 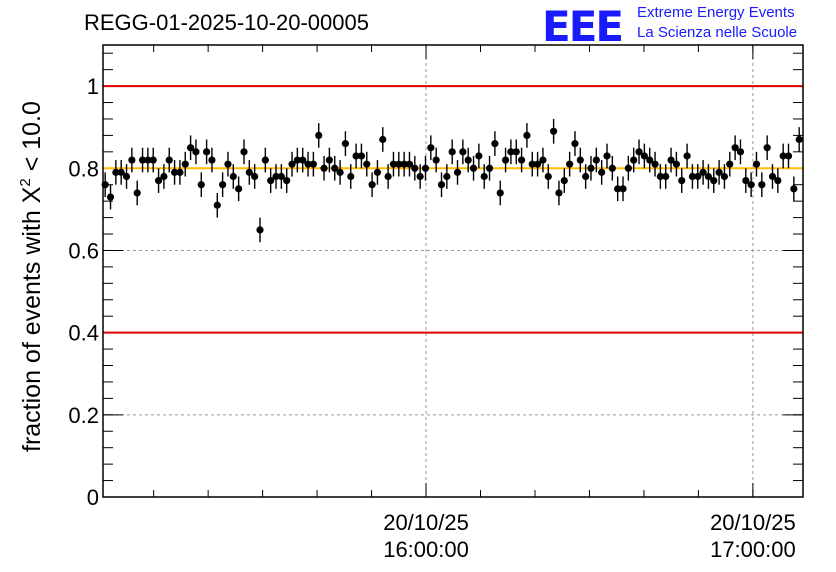 What do you see at coordinates (583, 26) in the screenshot?
I see `eee-logo: EEE` at bounding box center [583, 26].